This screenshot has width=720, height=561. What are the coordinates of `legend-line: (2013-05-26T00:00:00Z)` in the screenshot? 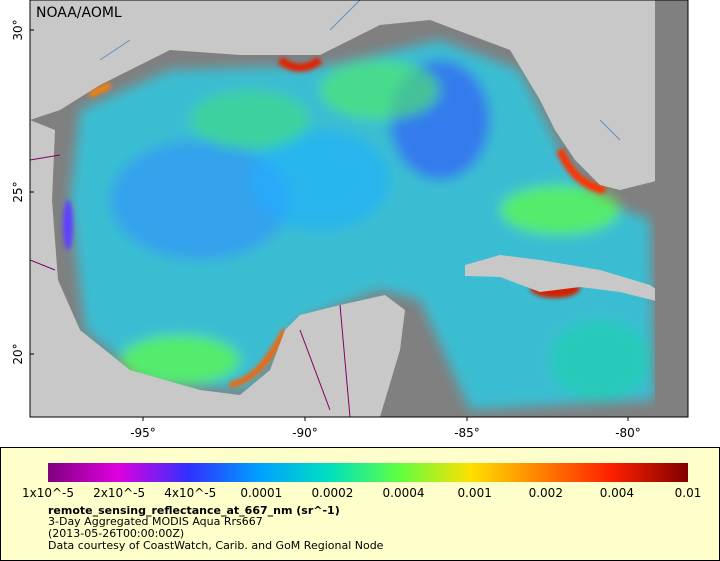 It's located at (116, 533).